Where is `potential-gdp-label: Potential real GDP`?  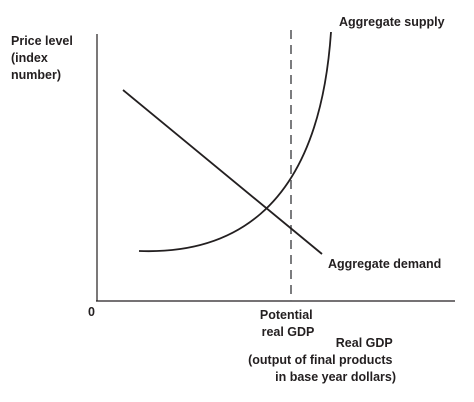 potential-gdp-label: Potential real GDP is located at coordinates (288, 323).